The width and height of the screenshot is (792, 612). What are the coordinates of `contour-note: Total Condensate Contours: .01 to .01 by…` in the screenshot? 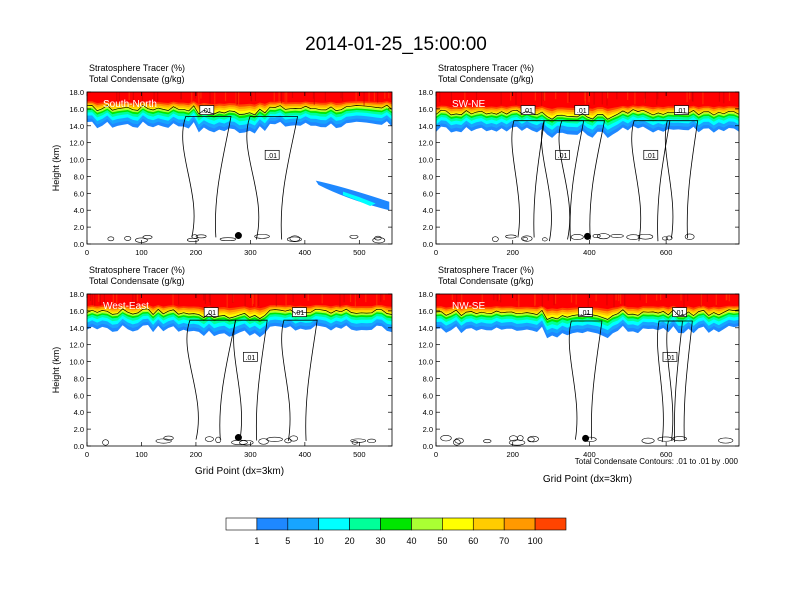 It's located at (657, 461).